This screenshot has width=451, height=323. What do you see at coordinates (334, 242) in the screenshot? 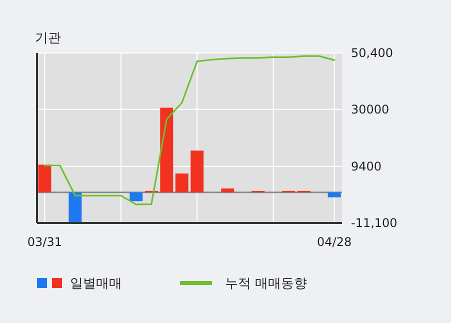
I see `x-tick-label: 04/28` at bounding box center [334, 242].